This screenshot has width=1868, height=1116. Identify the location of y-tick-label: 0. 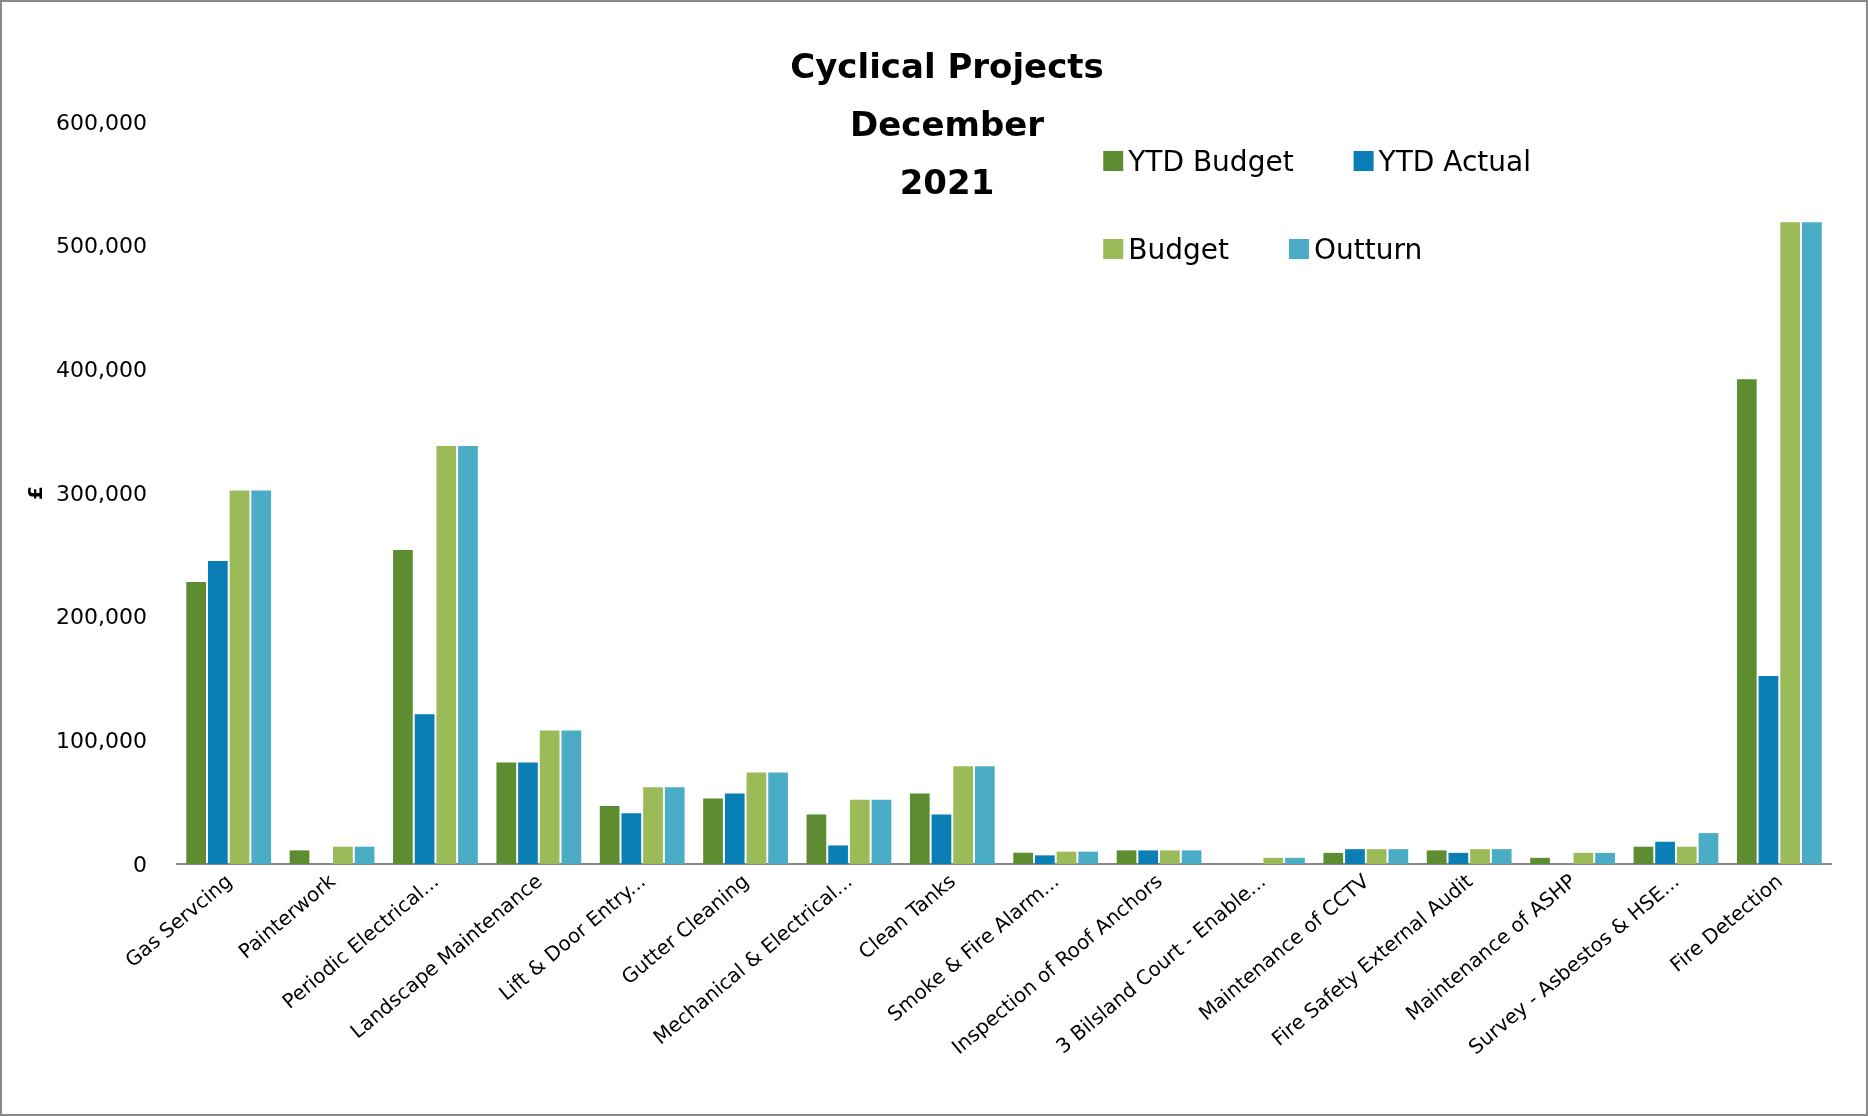
(140, 864).